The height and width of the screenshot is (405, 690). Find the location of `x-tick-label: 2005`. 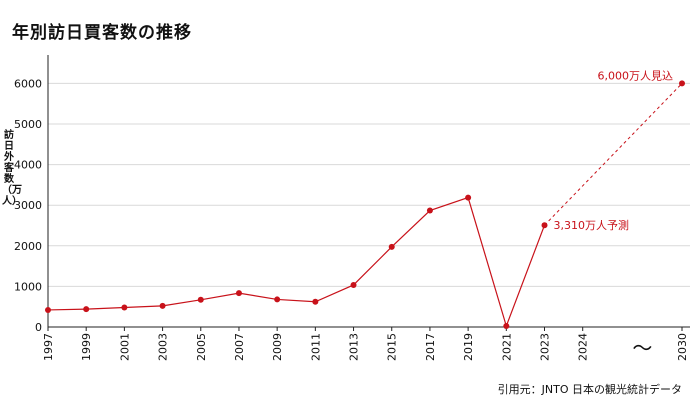

x-tick-label: 2005 is located at coordinates (201, 347).